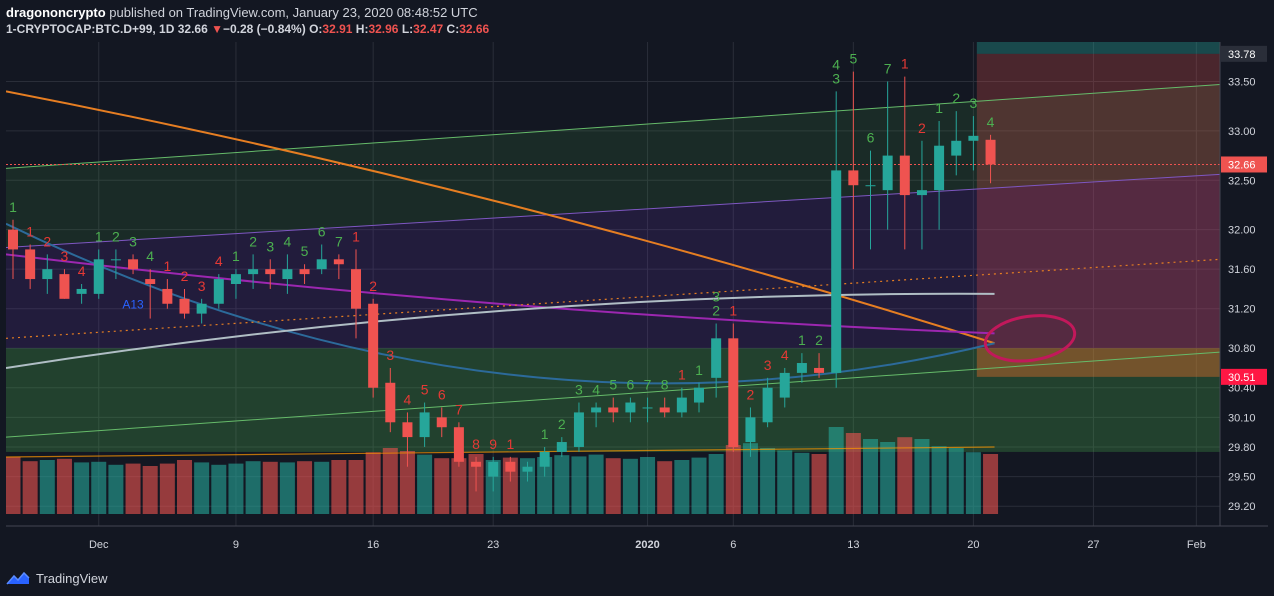 This screenshot has height=596, width=1274. Describe the element at coordinates (1242, 132) in the screenshot. I see `price-tick-label: 33.00` at that location.